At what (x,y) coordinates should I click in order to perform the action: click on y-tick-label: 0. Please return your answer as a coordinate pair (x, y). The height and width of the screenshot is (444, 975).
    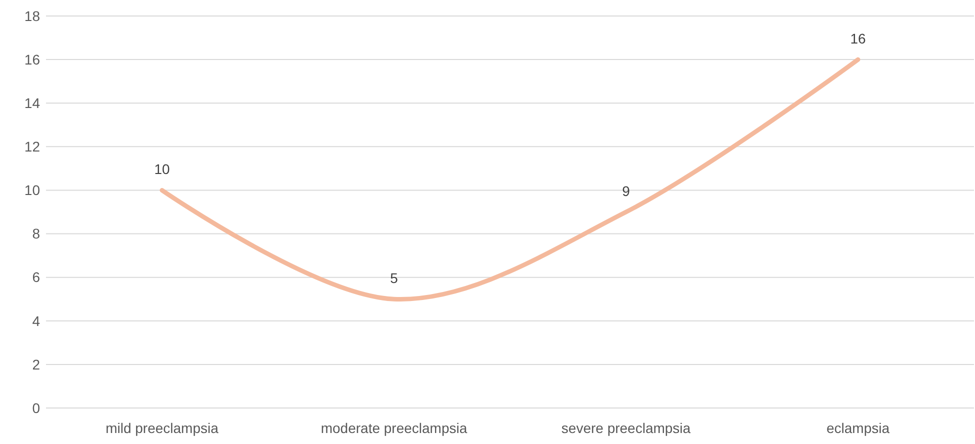
    Looking at the image, I should click on (36, 408).